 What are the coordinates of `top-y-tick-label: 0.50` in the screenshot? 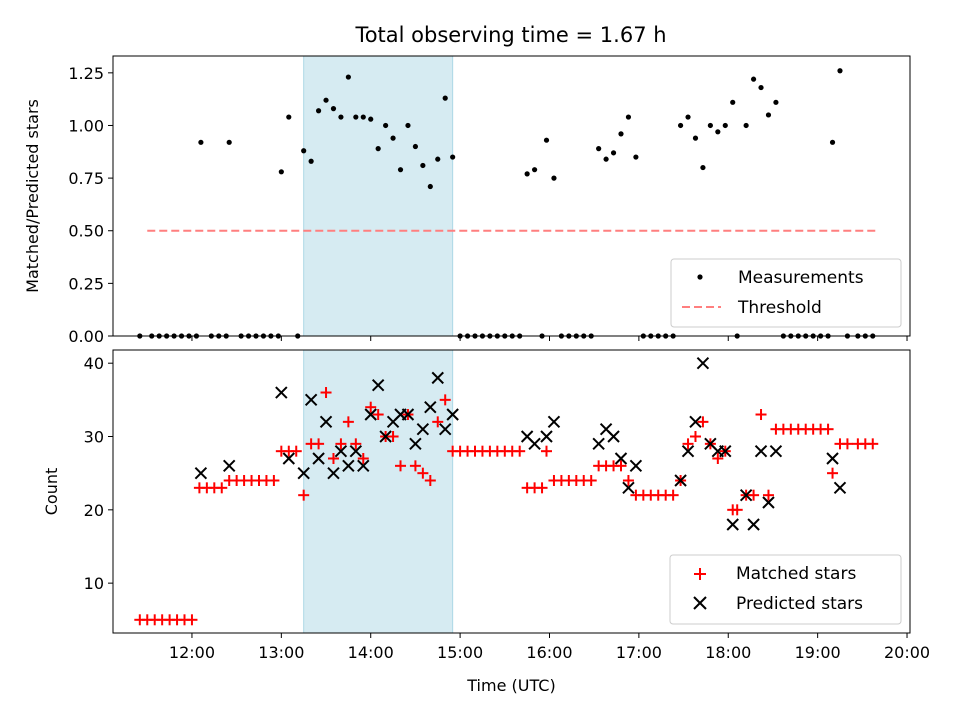 It's located at (86, 231).